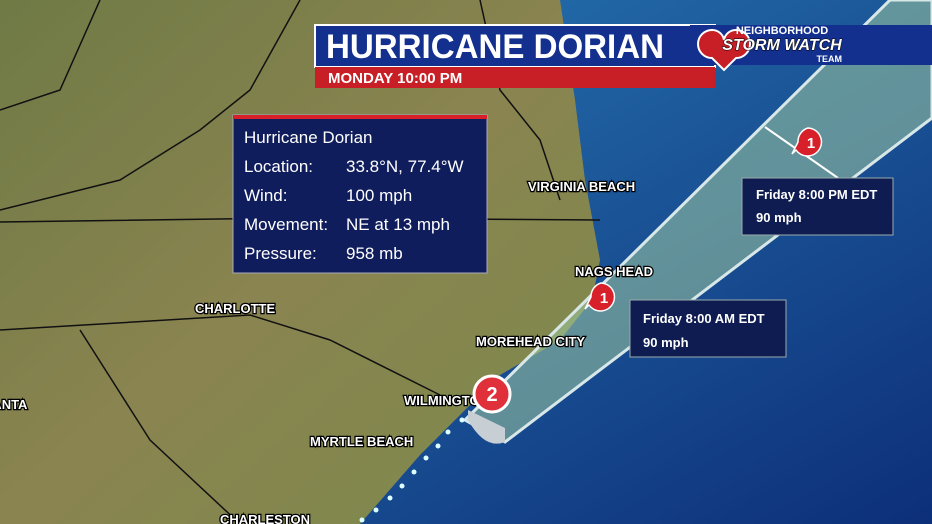  I want to click on city-label: ATLANTA, so click(14, 404).